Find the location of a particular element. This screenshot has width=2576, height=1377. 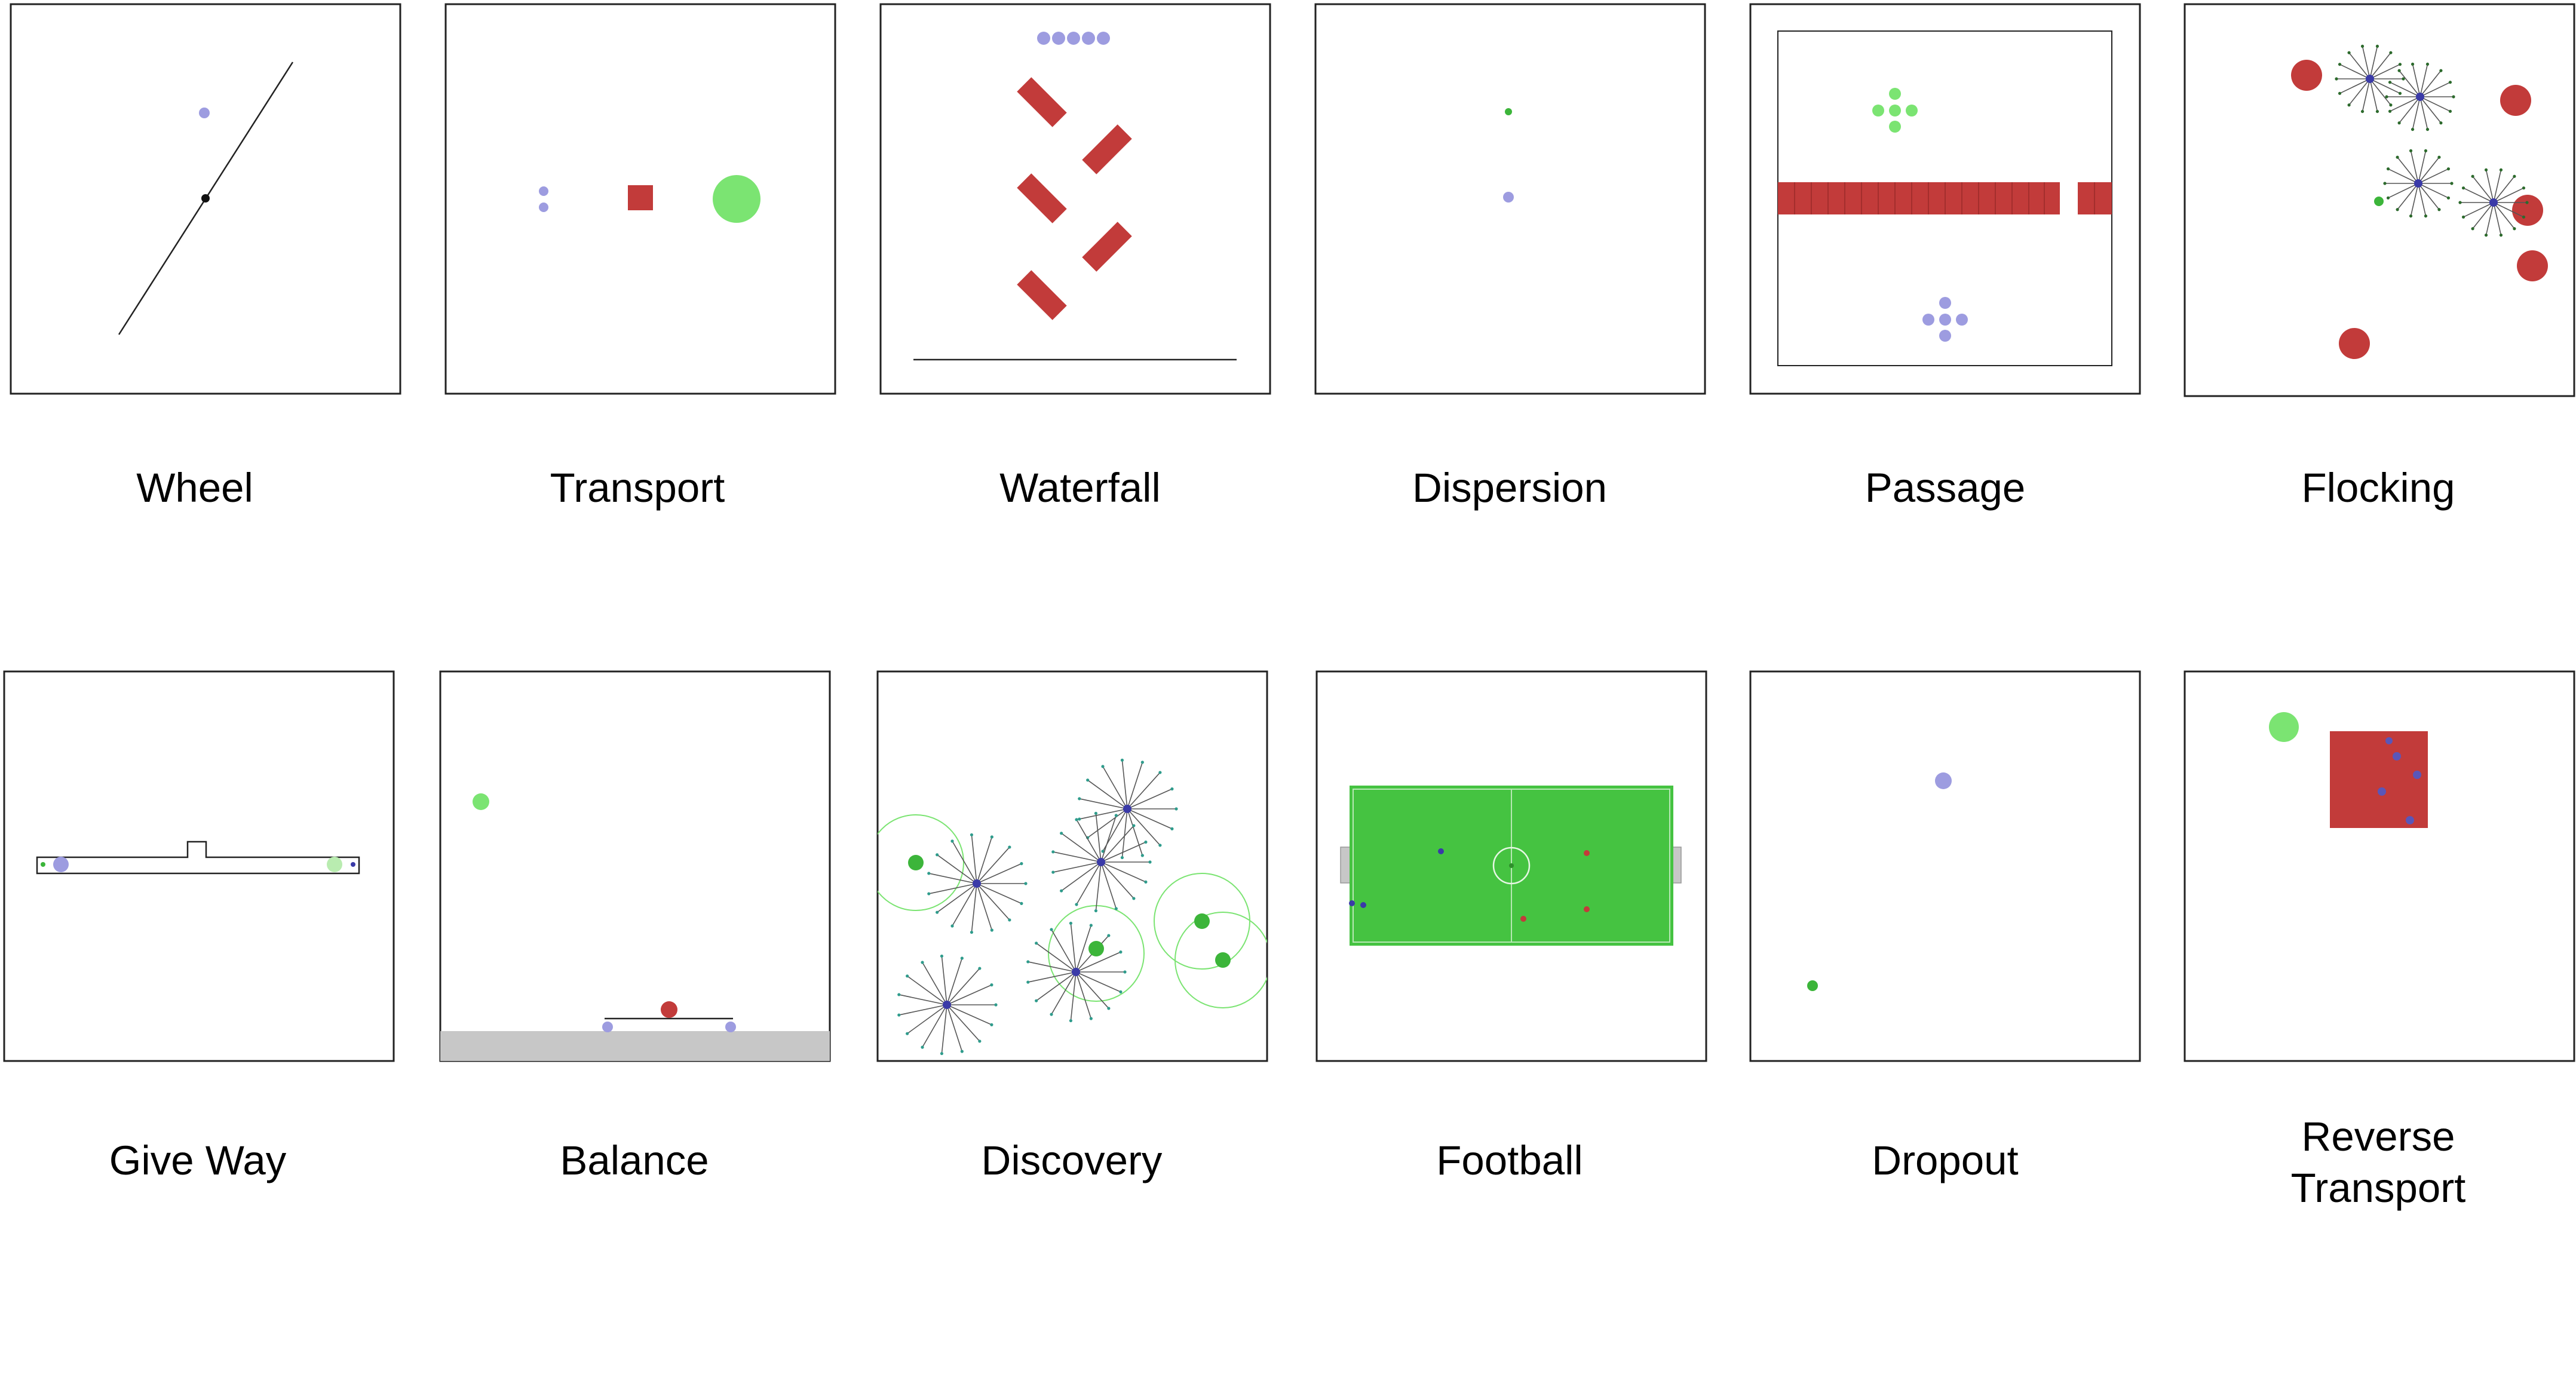

caption-balance: Balance is located at coordinates (634, 1160).